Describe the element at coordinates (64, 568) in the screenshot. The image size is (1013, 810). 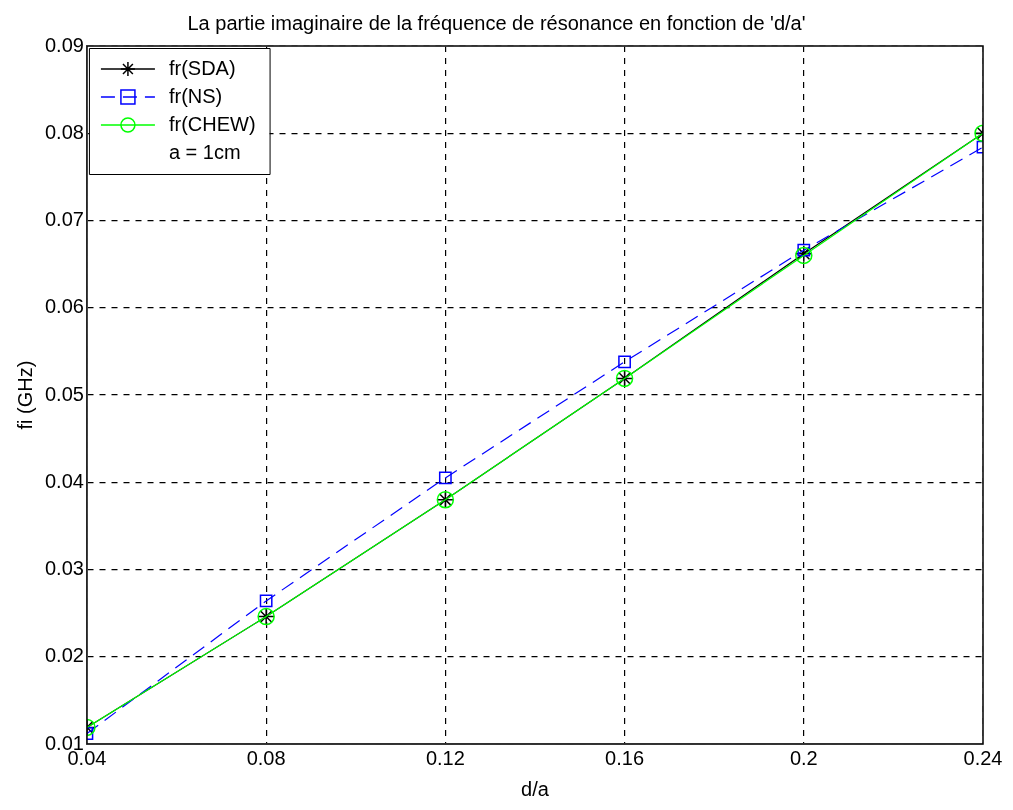
I see `y-tick-label: 0.03` at that location.